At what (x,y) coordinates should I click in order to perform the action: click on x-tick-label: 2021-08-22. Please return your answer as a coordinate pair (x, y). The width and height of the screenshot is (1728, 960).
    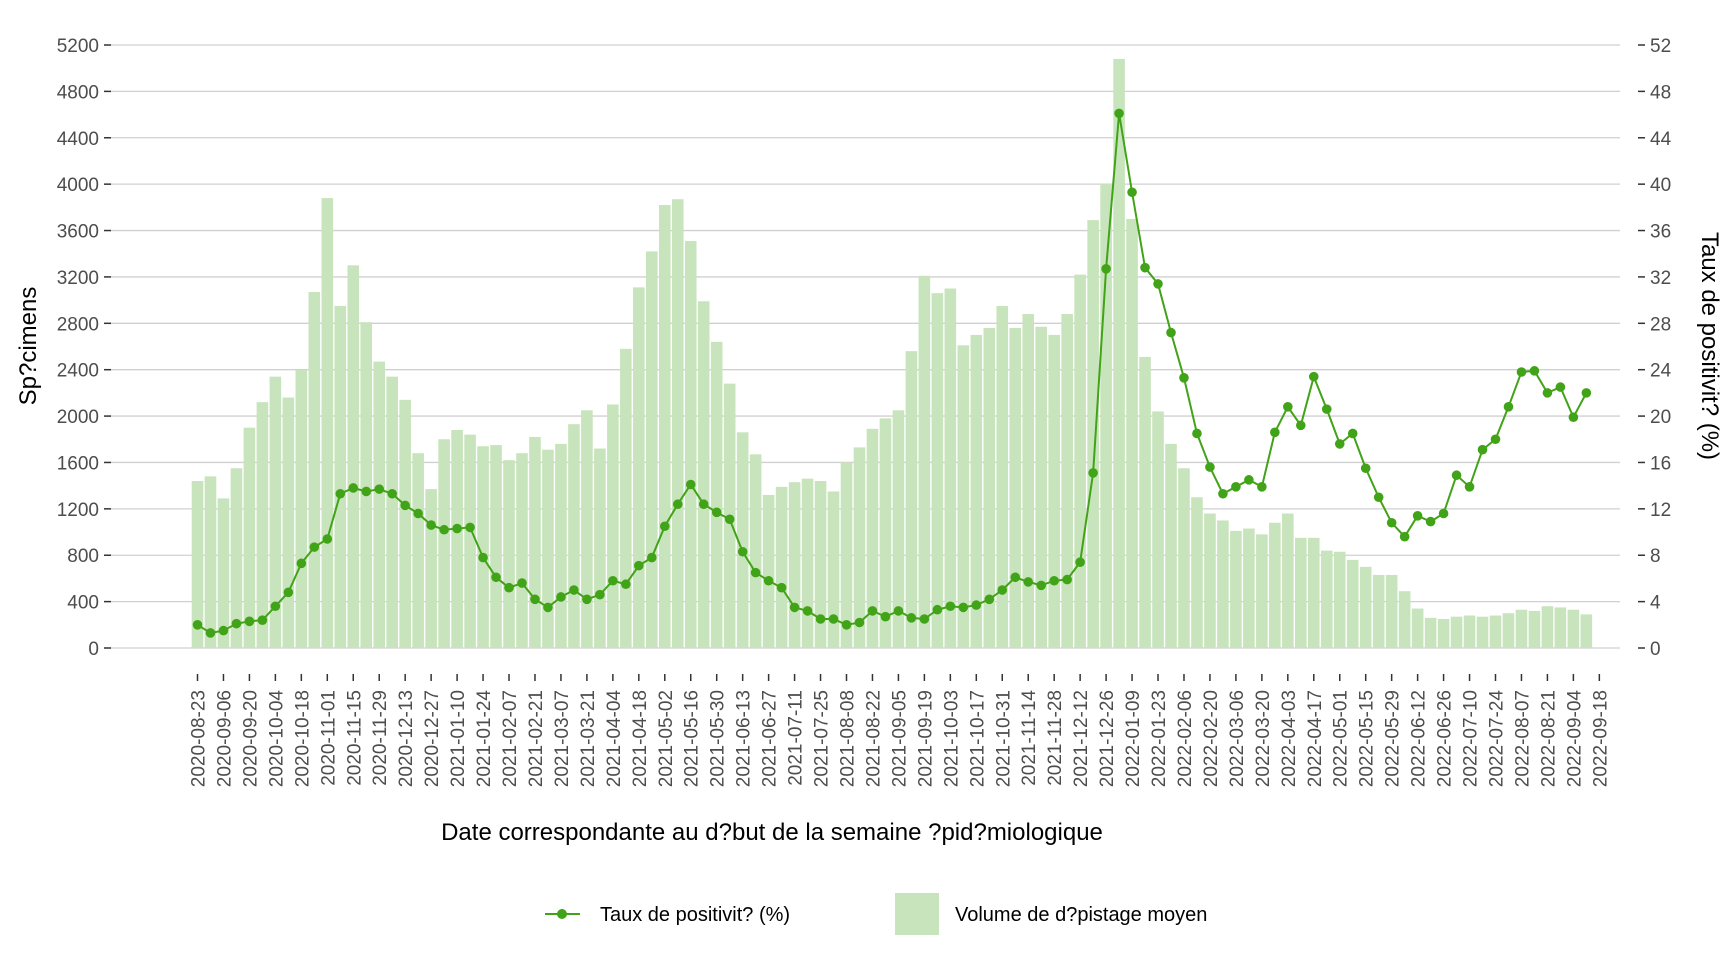
    Looking at the image, I should click on (873, 738).